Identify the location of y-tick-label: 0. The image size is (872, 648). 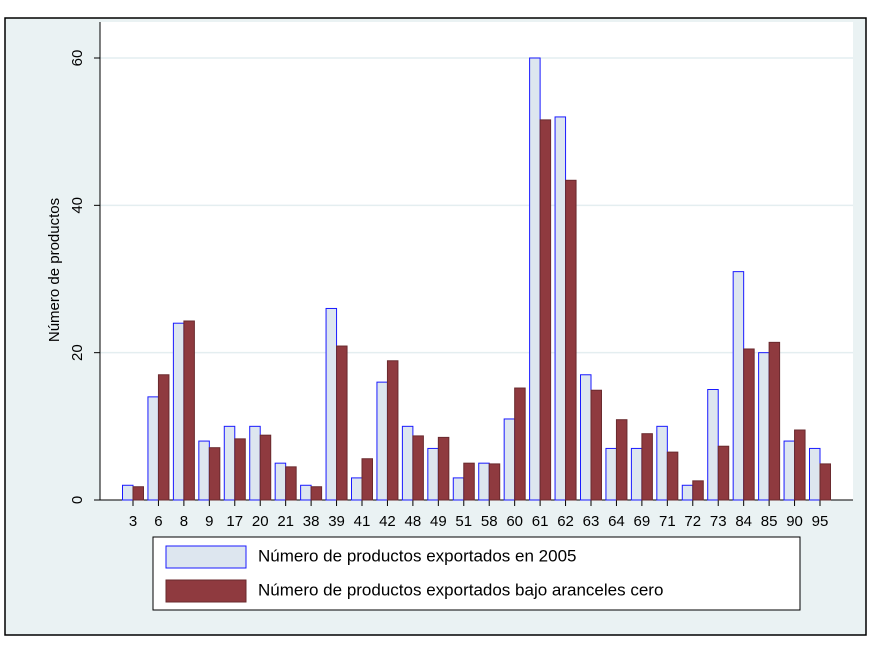
(77, 500).